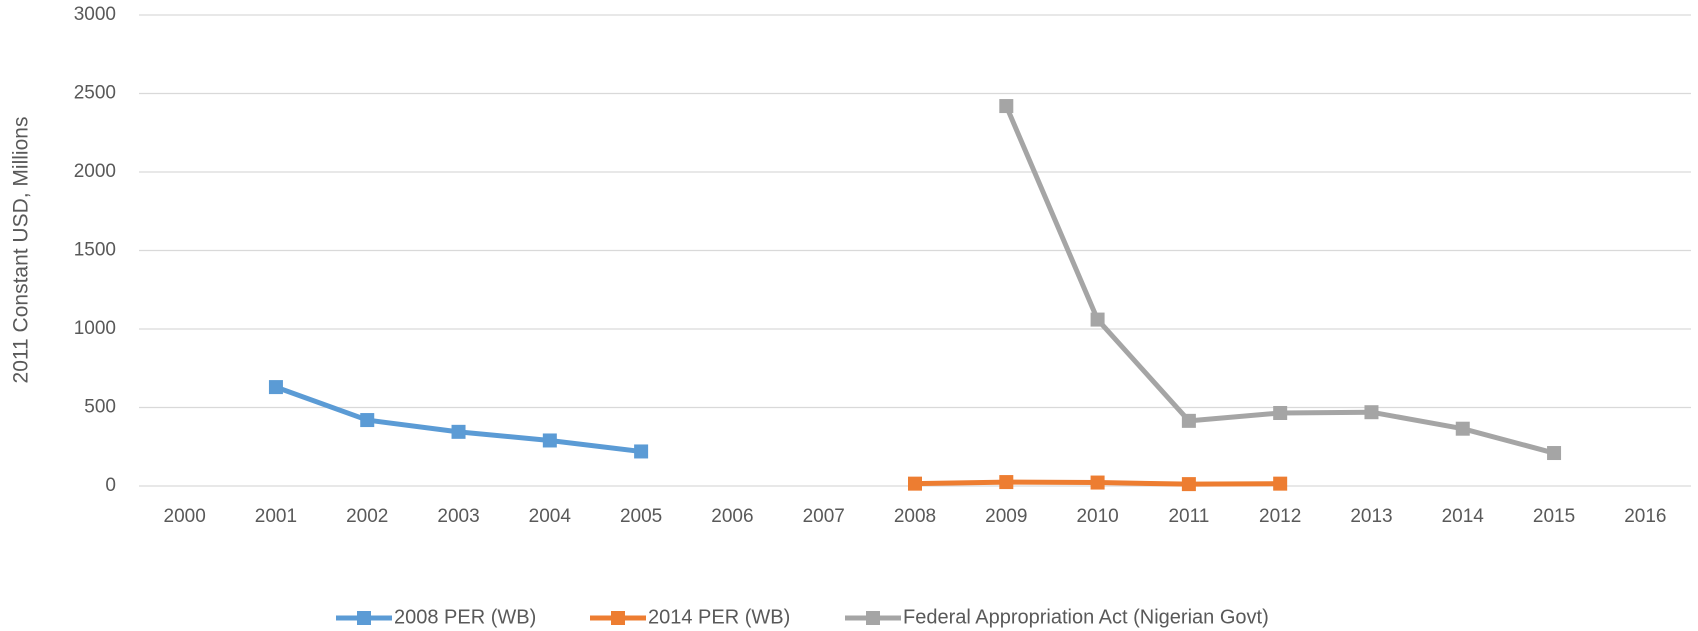 The width and height of the screenshot is (1698, 631). I want to click on y-tick-label: 1500, so click(95, 250).